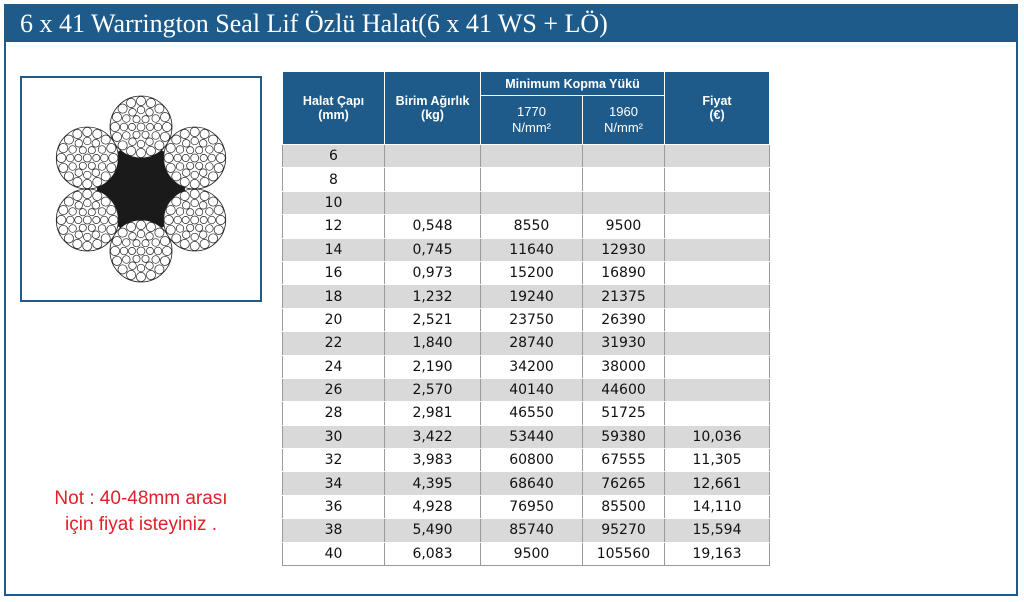  I want to click on break-load-1960-cell: 95270, so click(623, 530).